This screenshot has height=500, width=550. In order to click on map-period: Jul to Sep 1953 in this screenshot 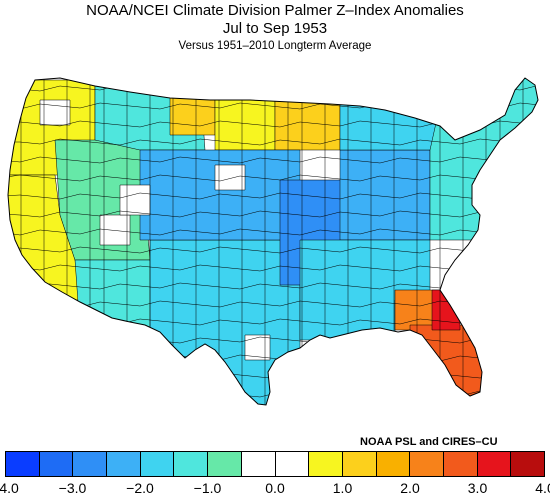, I will do `click(275, 28)`.